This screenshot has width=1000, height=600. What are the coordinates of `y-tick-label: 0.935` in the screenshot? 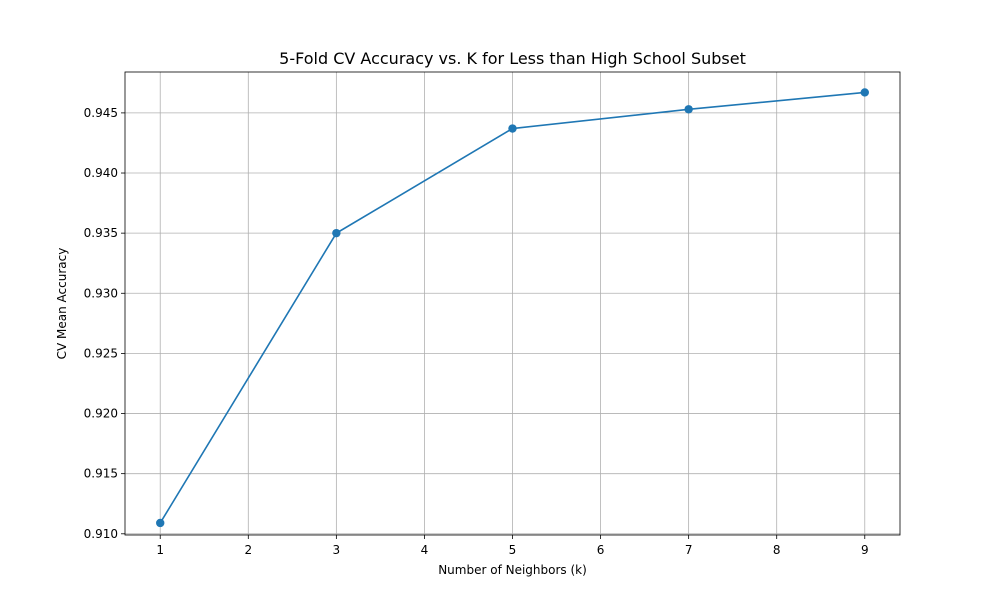 It's located at (101, 233).